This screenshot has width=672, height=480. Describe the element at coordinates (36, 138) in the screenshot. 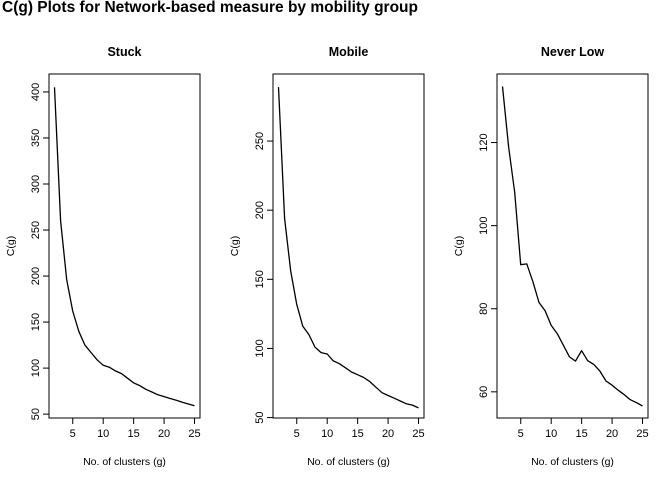

I see `y-tick-label: 350` at that location.